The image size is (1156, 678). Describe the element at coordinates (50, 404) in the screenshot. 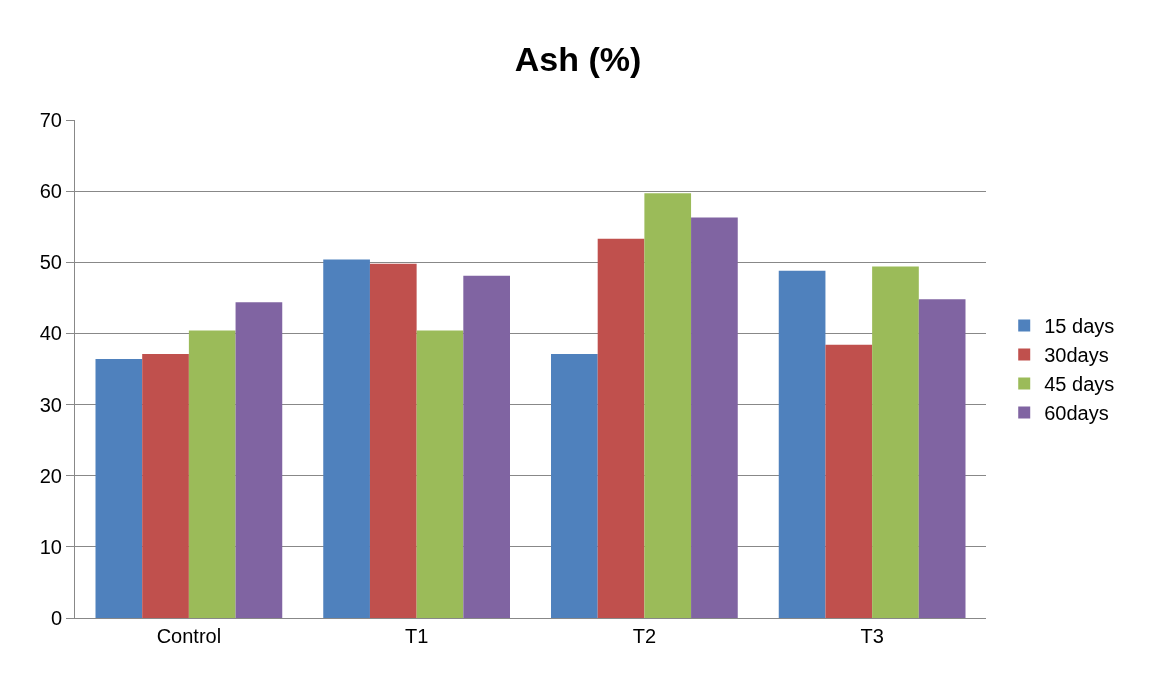

I see `y-tick-label: 30` at that location.